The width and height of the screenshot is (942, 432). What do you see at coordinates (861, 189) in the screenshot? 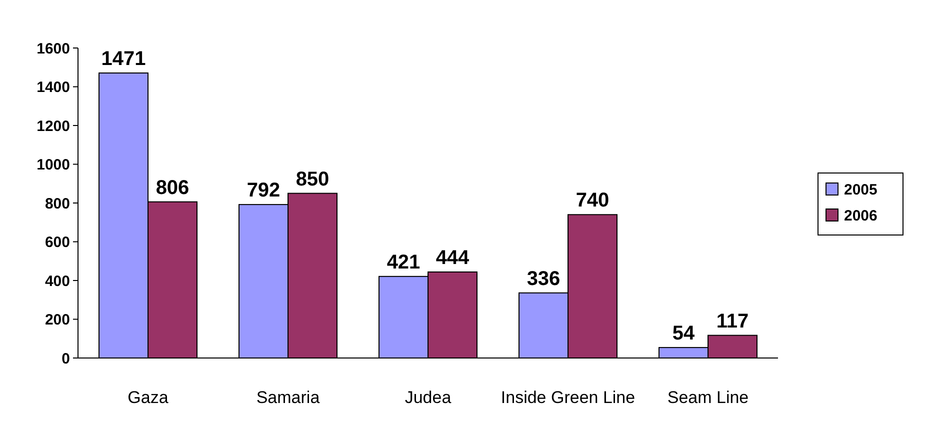
I see `legend-label: 2005` at bounding box center [861, 189].